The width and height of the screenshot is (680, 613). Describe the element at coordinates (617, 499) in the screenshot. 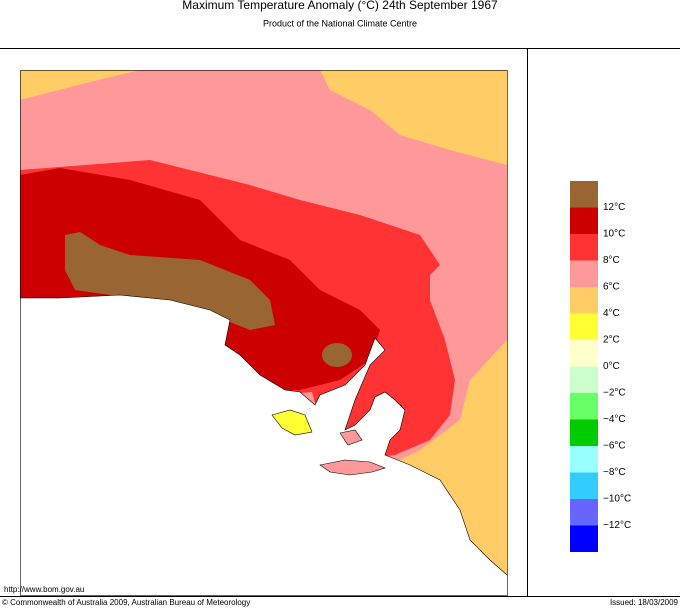

I see `legend-label: −10°C` at that location.